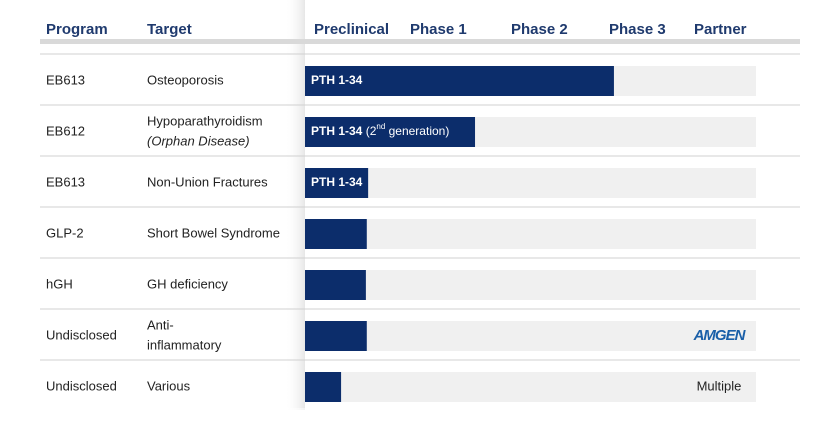 The width and height of the screenshot is (826, 433). What do you see at coordinates (65, 232) in the screenshot?
I see `program: GLP-2` at bounding box center [65, 232].